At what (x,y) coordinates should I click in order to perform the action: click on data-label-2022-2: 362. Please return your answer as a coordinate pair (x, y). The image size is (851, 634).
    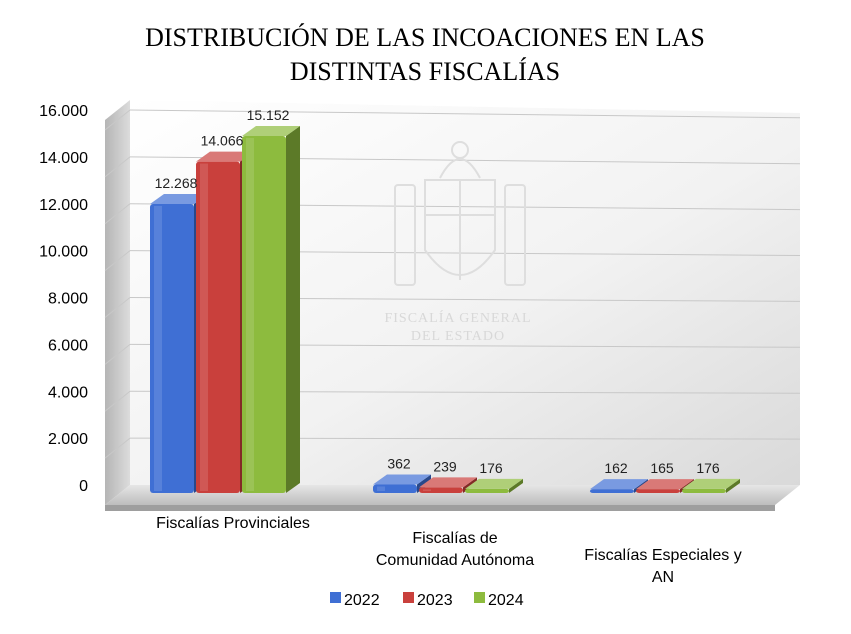
    Looking at the image, I should click on (399, 463).